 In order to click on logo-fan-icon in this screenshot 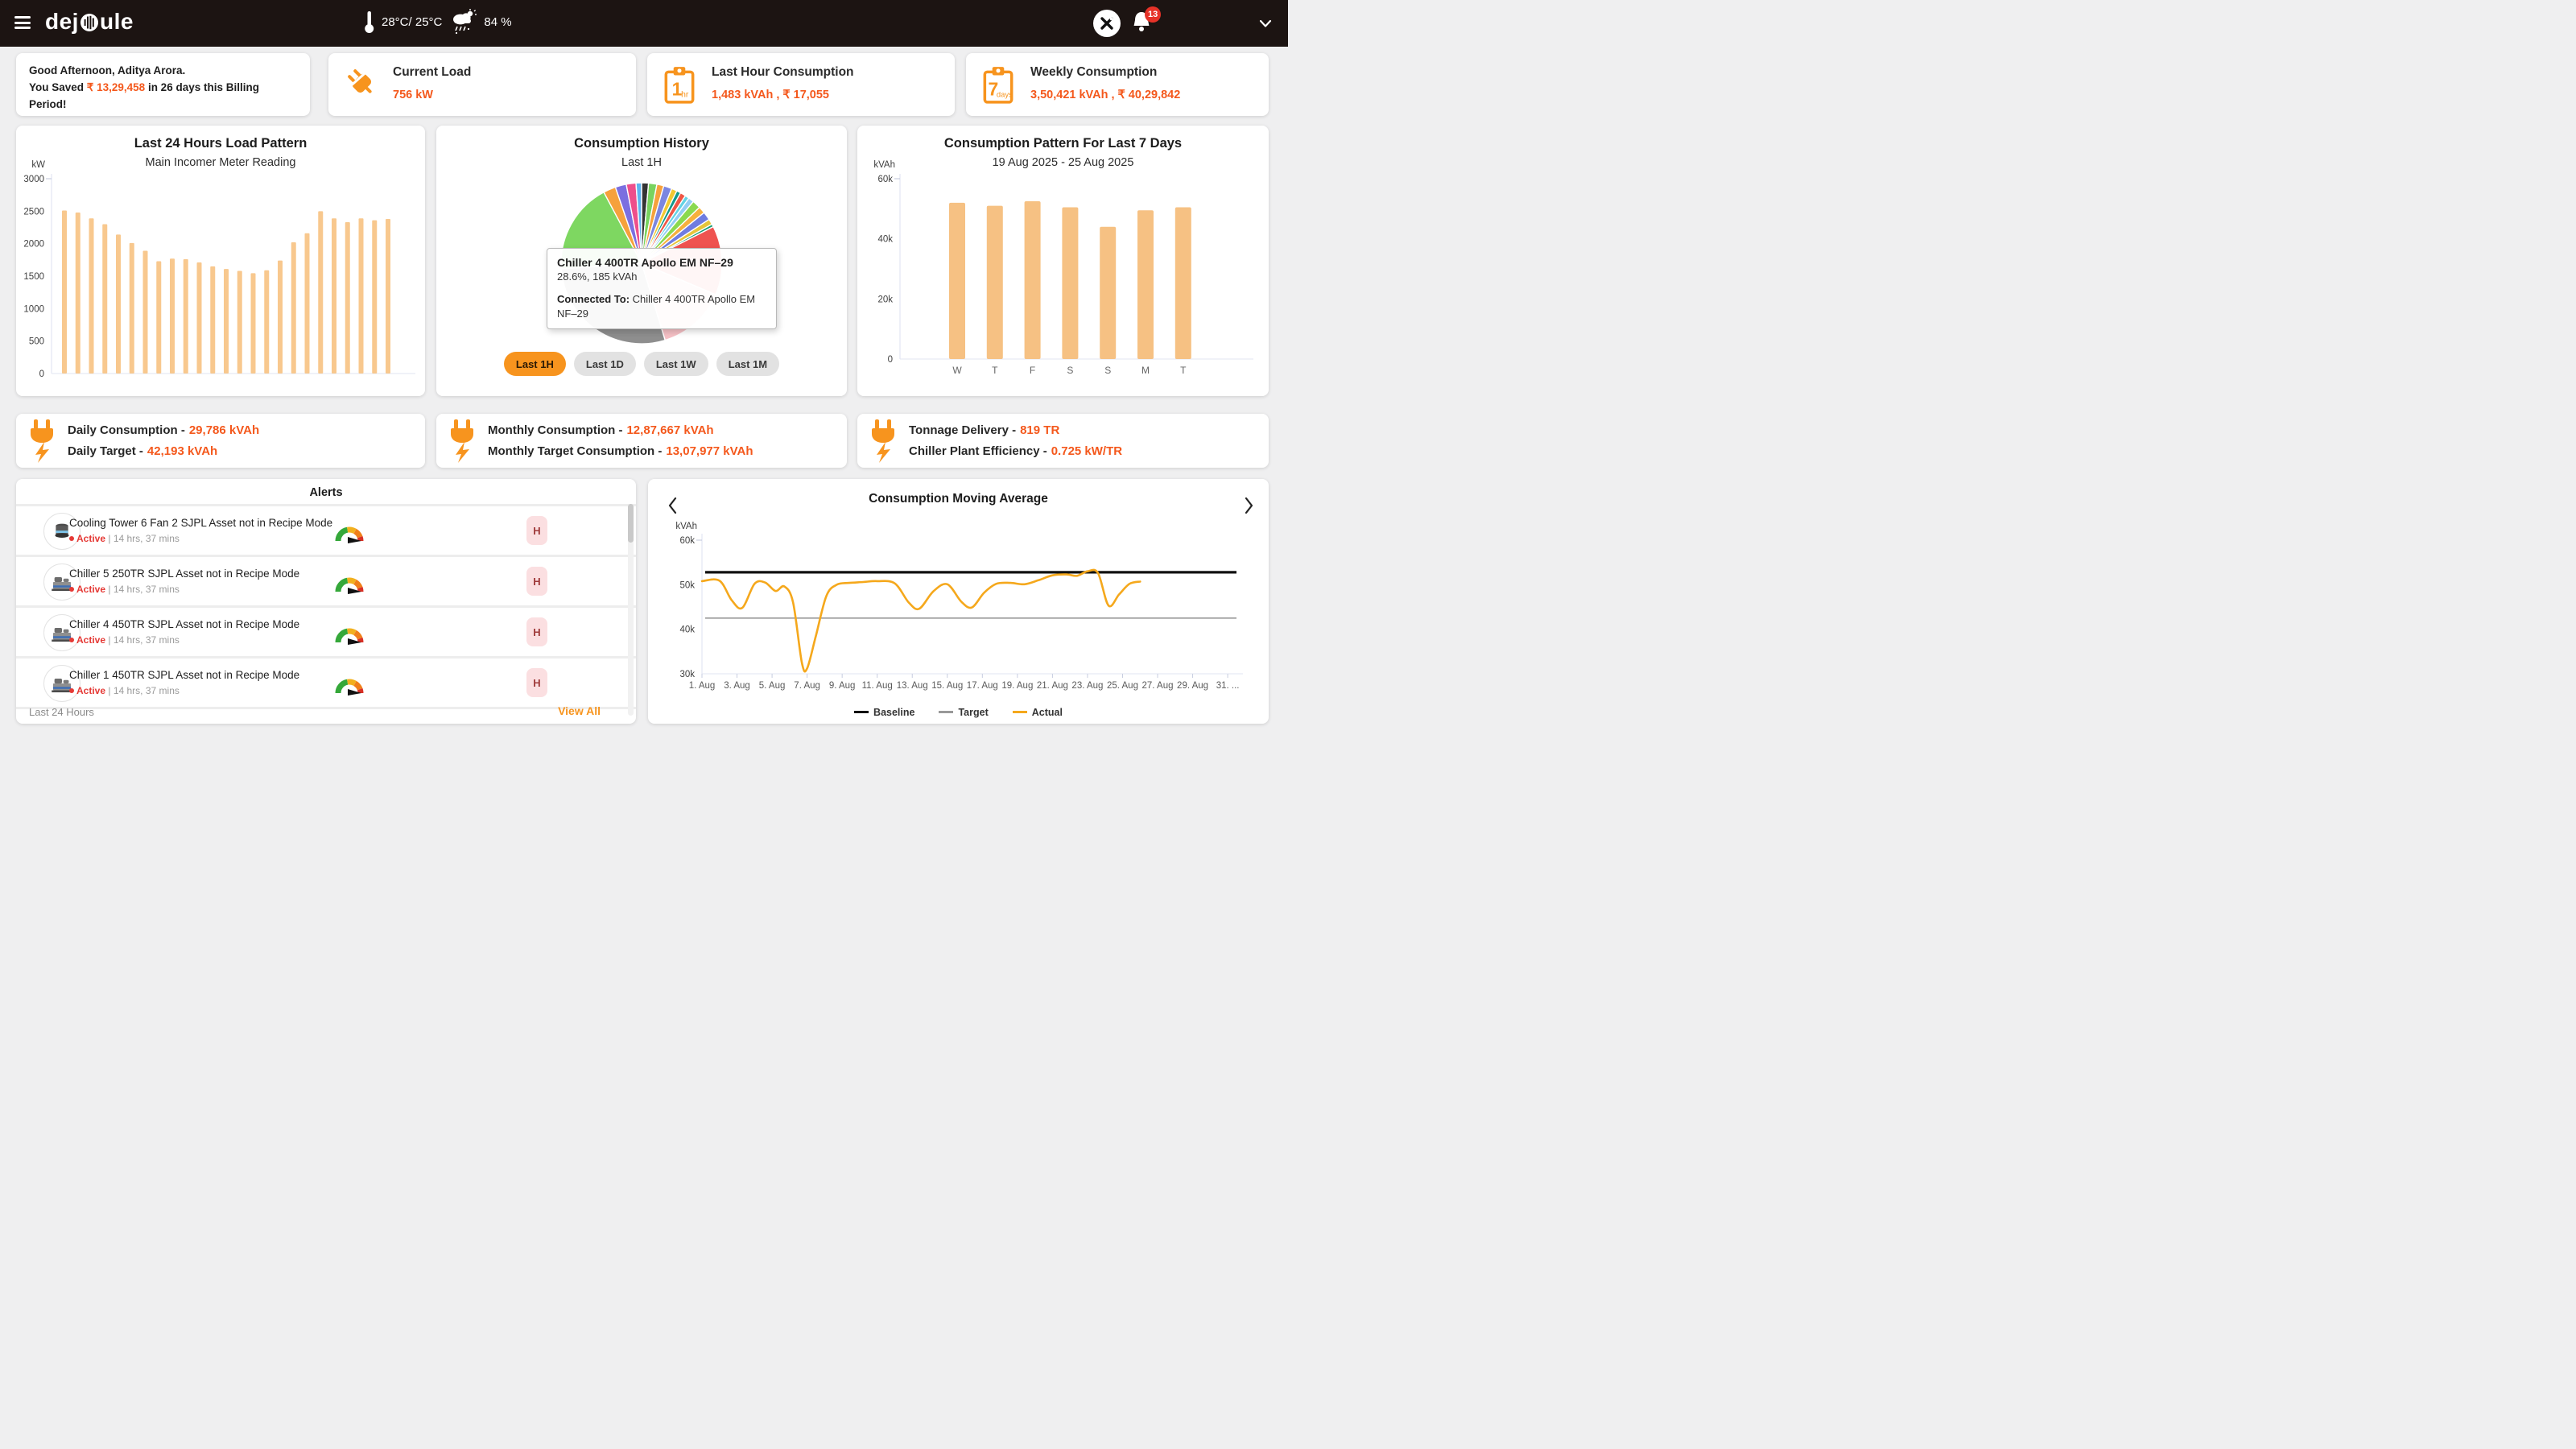, I will do `click(89, 22)`.